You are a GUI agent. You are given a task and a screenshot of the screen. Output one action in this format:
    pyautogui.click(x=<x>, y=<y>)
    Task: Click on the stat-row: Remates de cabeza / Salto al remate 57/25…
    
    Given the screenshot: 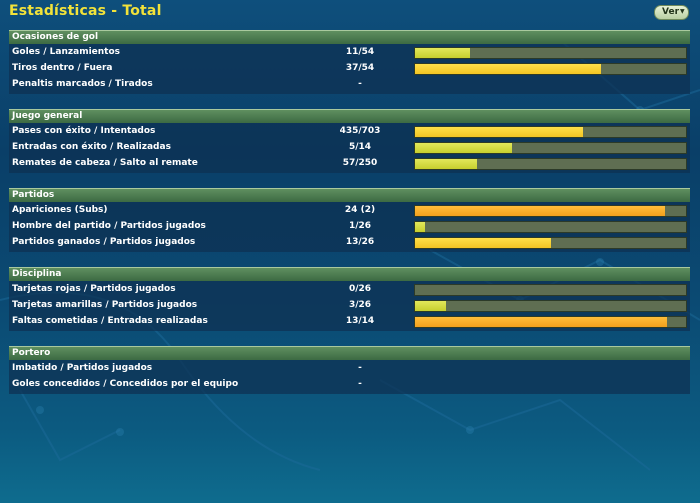 What is the action you would take?
    pyautogui.click(x=349, y=164)
    